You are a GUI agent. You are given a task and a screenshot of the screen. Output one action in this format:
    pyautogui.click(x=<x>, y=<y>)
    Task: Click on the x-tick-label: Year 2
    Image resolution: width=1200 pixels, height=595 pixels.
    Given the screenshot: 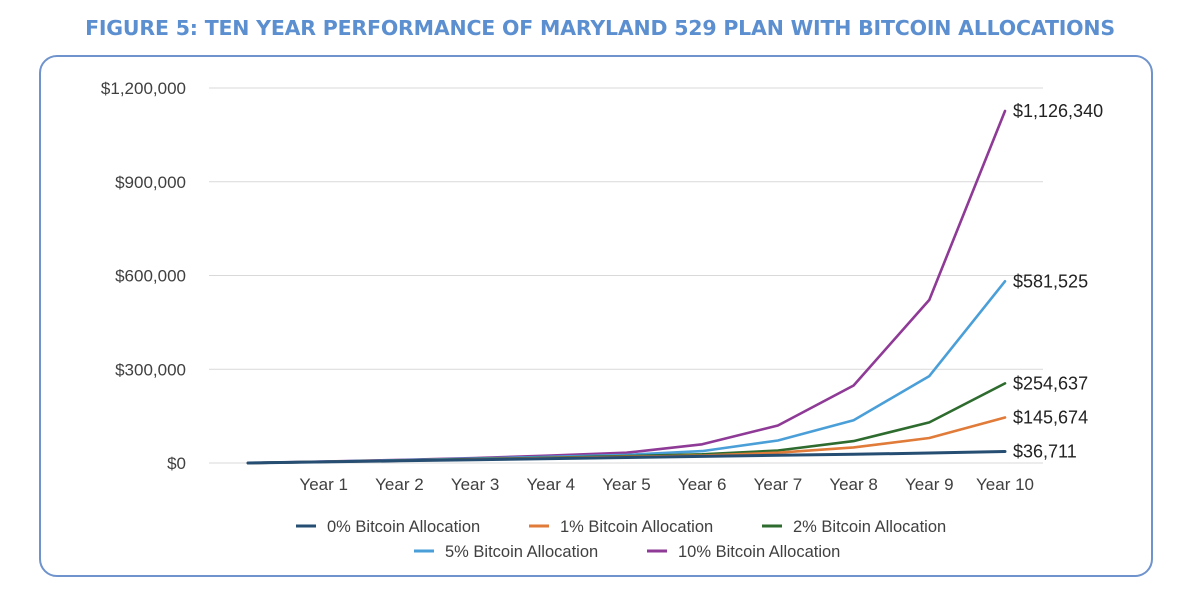 What is the action you would take?
    pyautogui.click(x=399, y=484)
    